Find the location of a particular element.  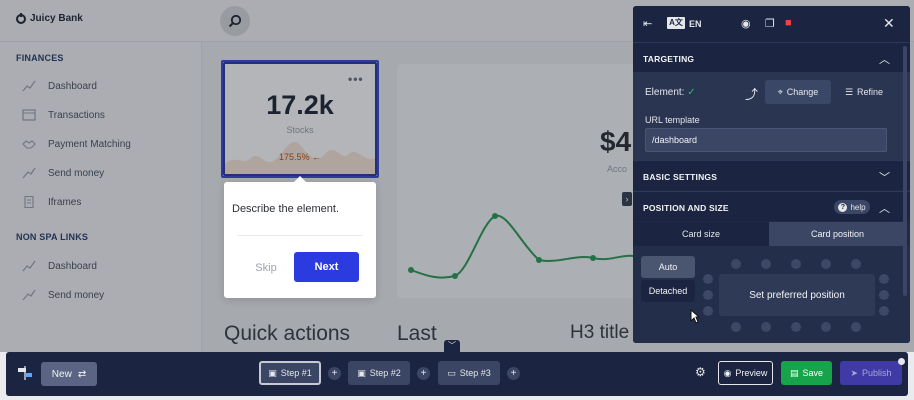

refine-button: ☰ Refine is located at coordinates (864, 92).